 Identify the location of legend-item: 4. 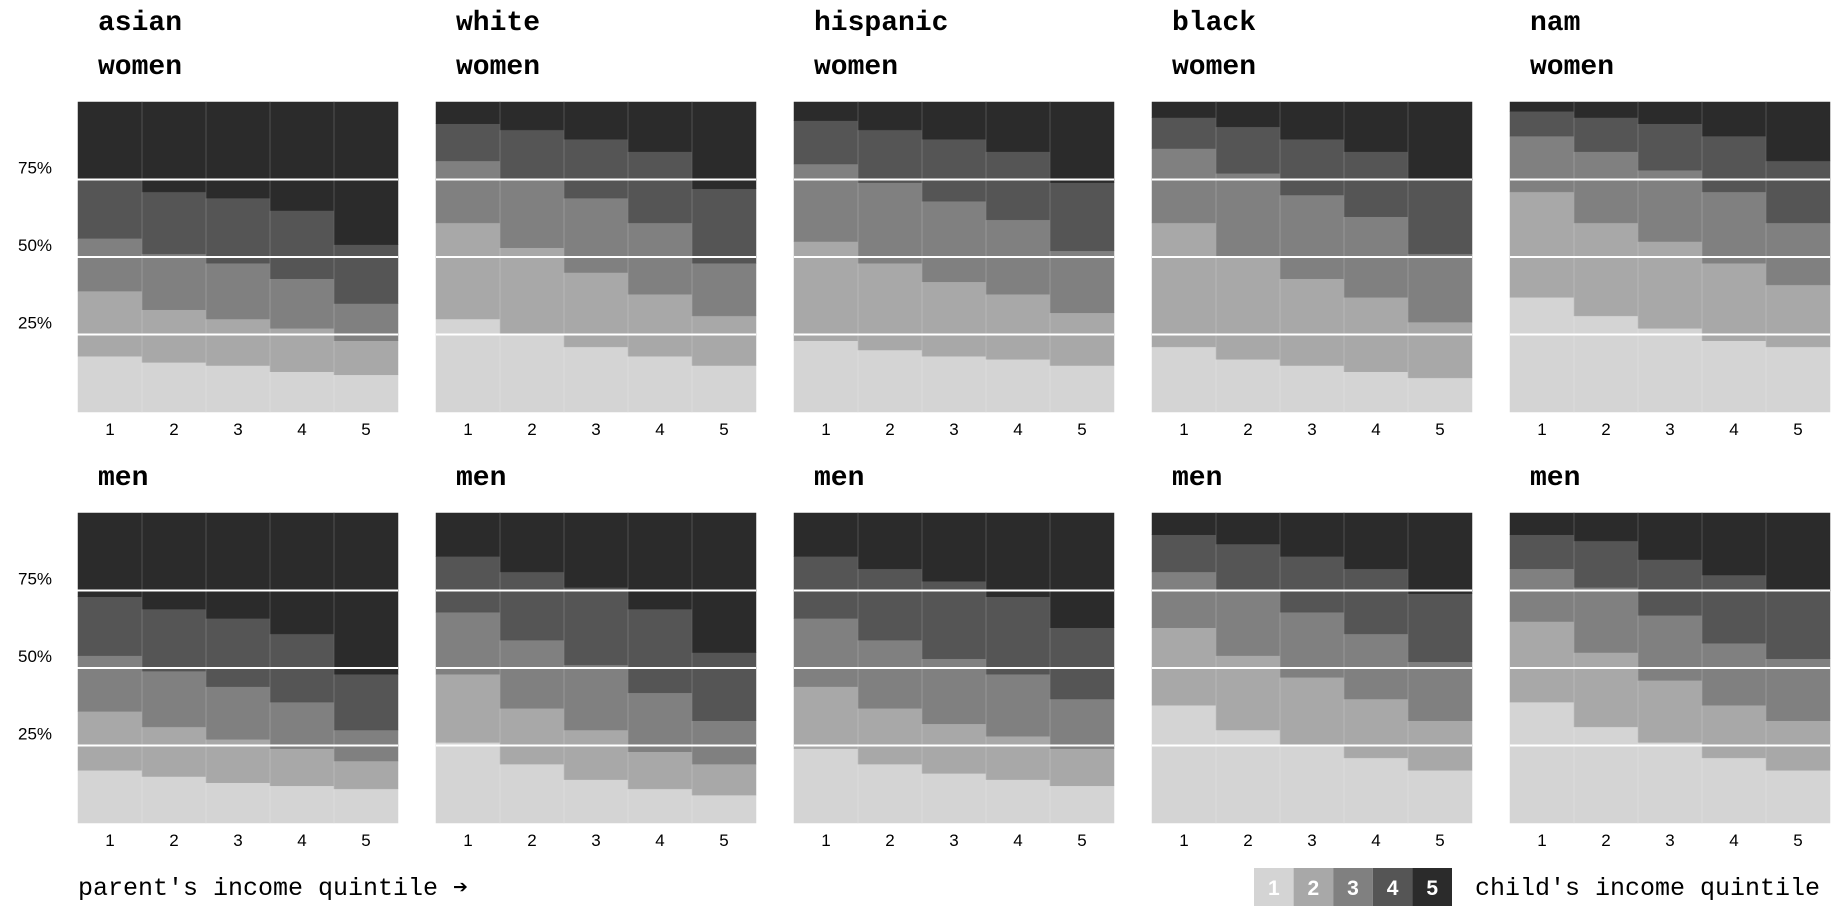
(1392, 887).